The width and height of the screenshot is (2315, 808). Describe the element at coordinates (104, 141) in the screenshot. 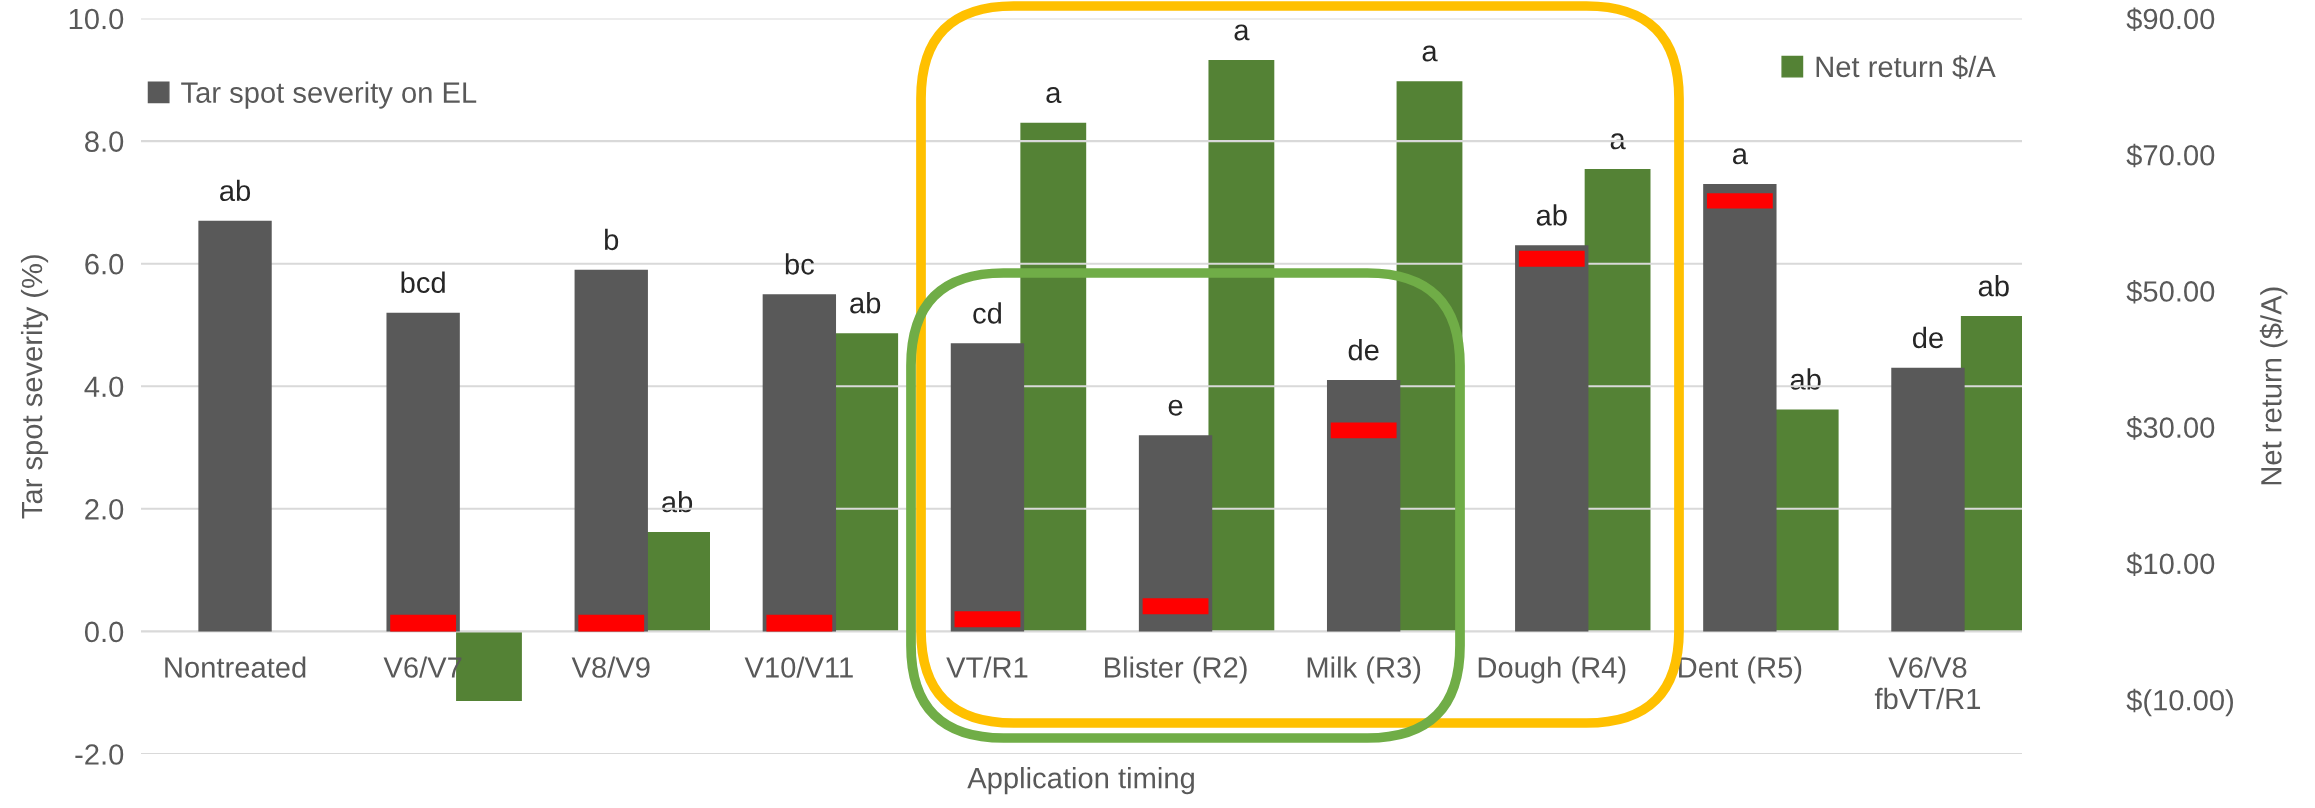

I see `y-tick-label: 8.0` at that location.